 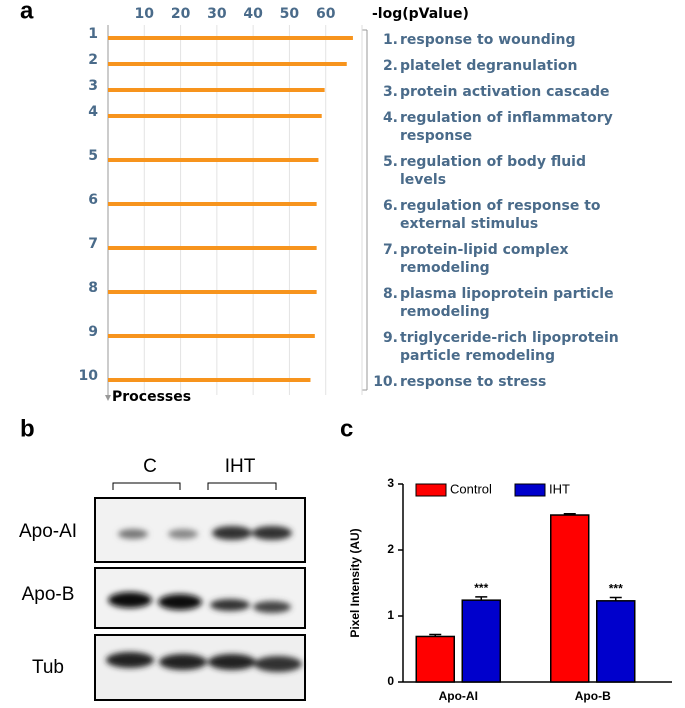 I want to click on y-tick-label: 7, so click(x=93, y=244).